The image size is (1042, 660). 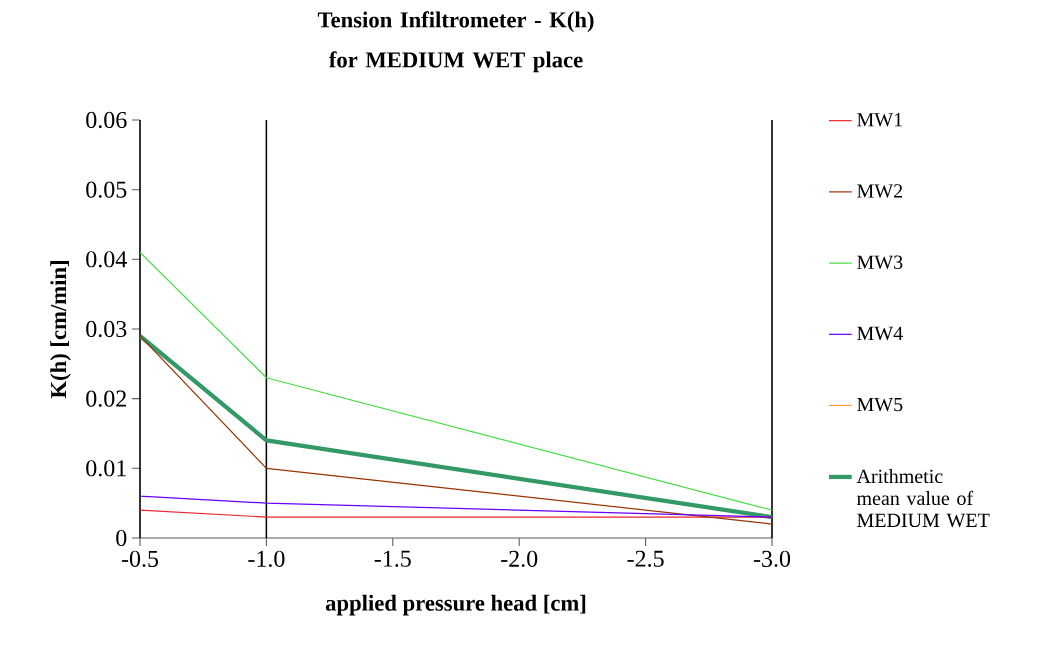 What do you see at coordinates (923, 498) in the screenshot?
I see `legend-label: Arithmetic mean value of MEDIUM WET` at bounding box center [923, 498].